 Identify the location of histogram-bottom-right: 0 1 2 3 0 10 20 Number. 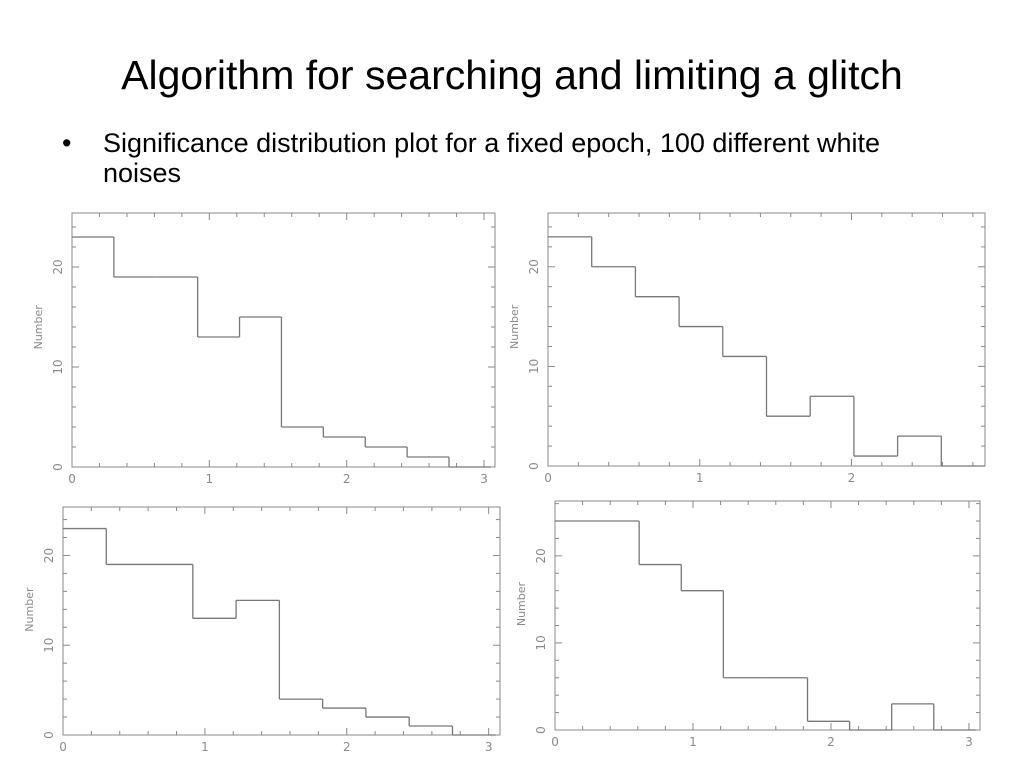
(748, 624).